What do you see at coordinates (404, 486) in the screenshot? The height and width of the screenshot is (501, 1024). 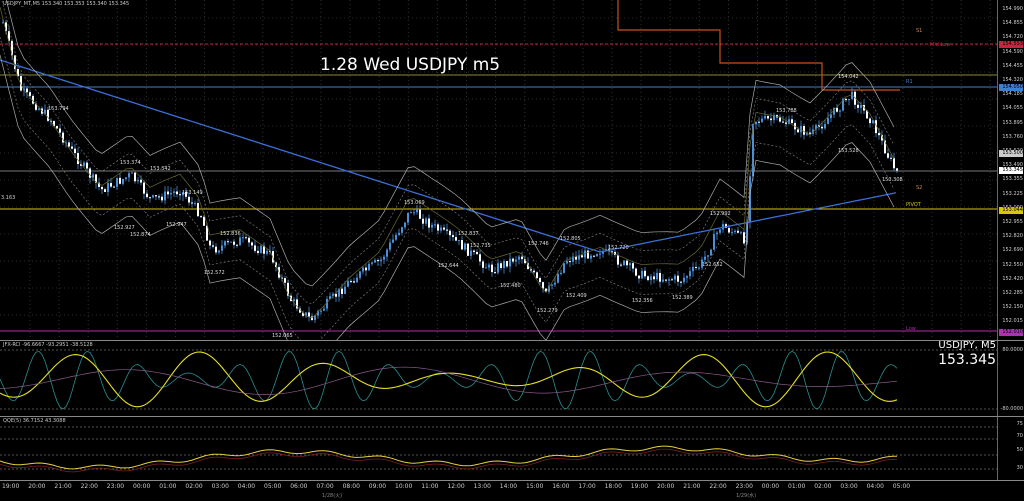 I see `time-tick: 10:00` at bounding box center [404, 486].